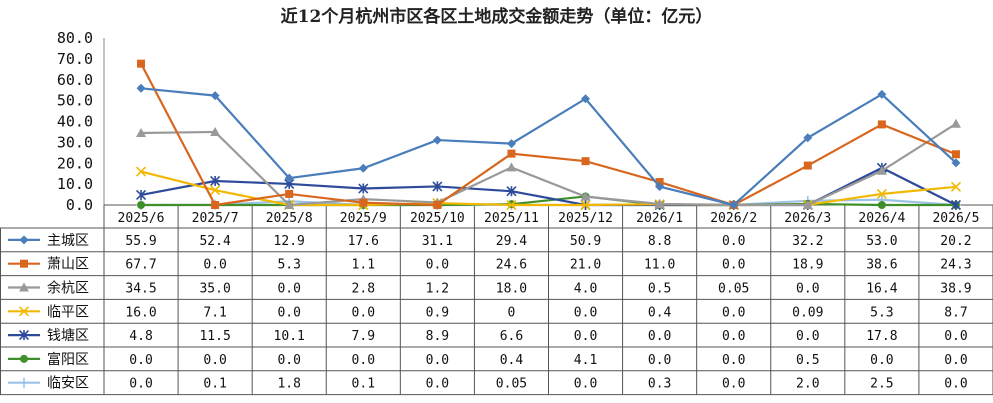 The image size is (993, 403). Describe the element at coordinates (214, 336) in the screenshot. I see `data-value-cell: 11.5` at that location.